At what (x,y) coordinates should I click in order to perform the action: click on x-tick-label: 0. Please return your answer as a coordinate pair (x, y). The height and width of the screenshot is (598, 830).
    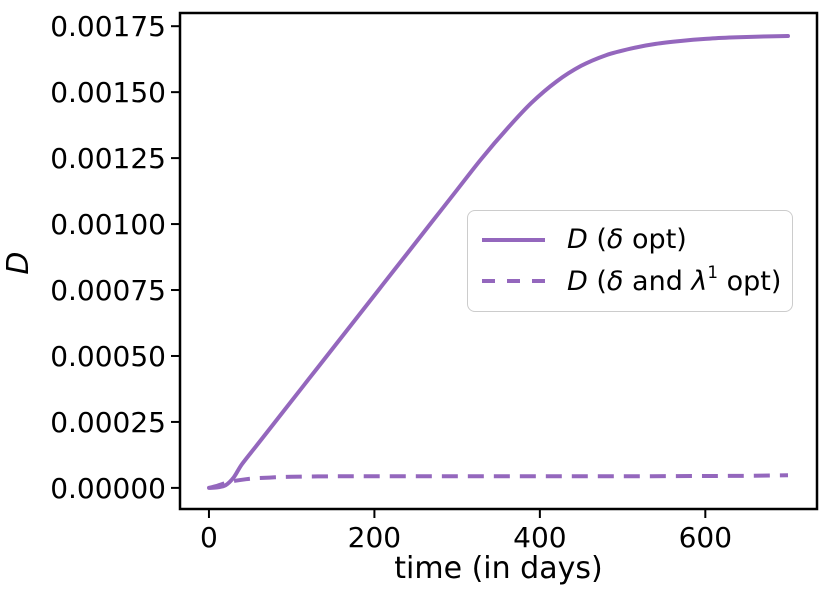
    Looking at the image, I should click on (209, 537).